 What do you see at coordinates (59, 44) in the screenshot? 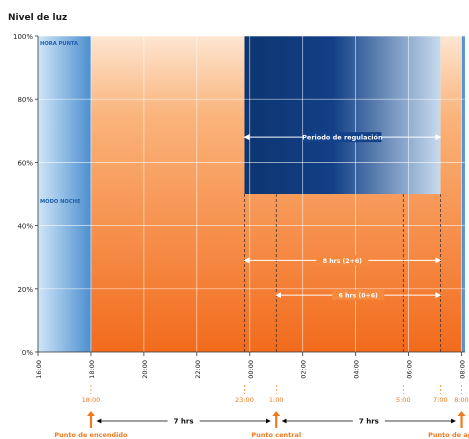
I see `band-label: HORA PUNTA` at bounding box center [59, 44].